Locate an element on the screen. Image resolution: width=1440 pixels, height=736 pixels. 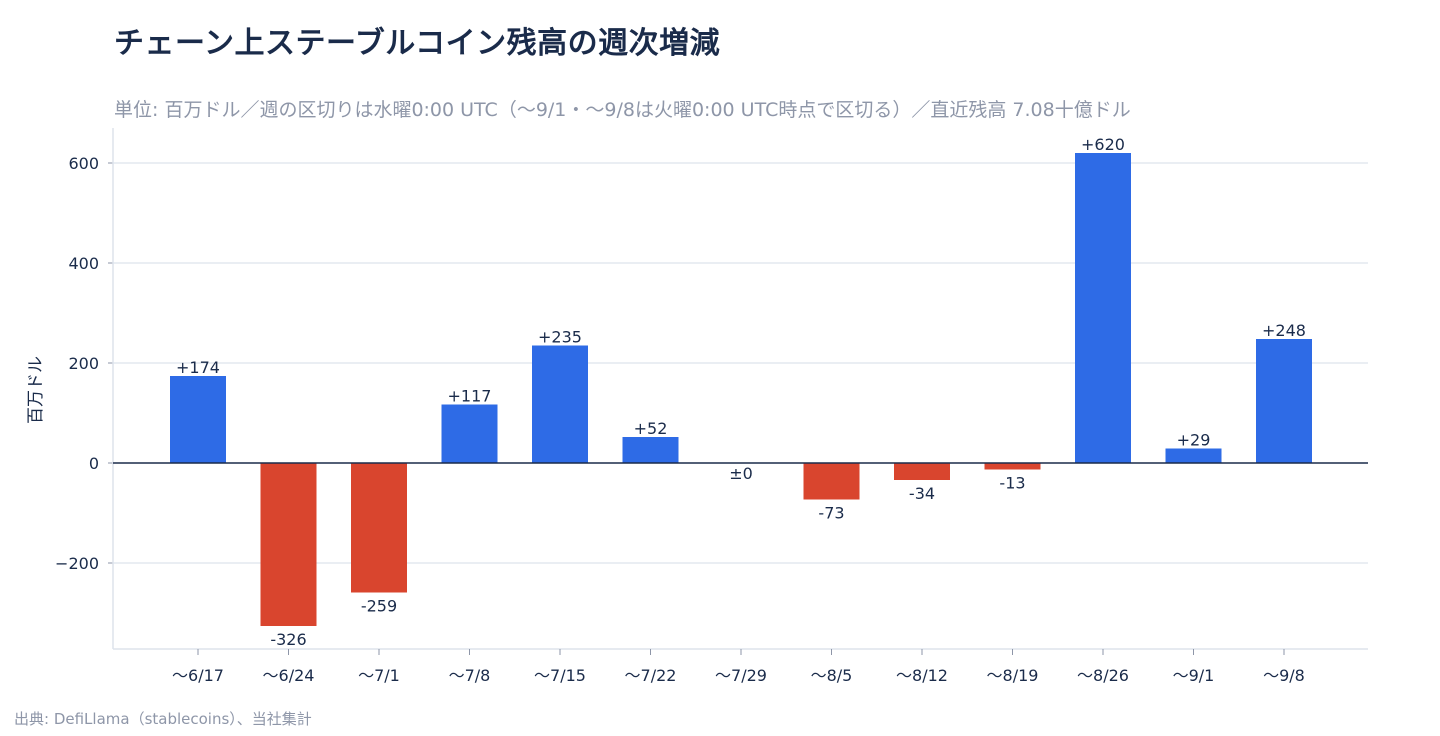
x-tick-label: 〜7/8 is located at coordinates (470, 675).